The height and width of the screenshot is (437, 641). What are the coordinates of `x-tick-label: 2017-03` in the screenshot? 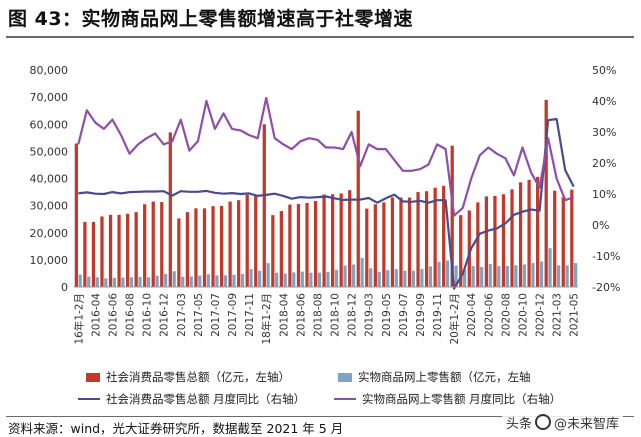 It's located at (182, 315).